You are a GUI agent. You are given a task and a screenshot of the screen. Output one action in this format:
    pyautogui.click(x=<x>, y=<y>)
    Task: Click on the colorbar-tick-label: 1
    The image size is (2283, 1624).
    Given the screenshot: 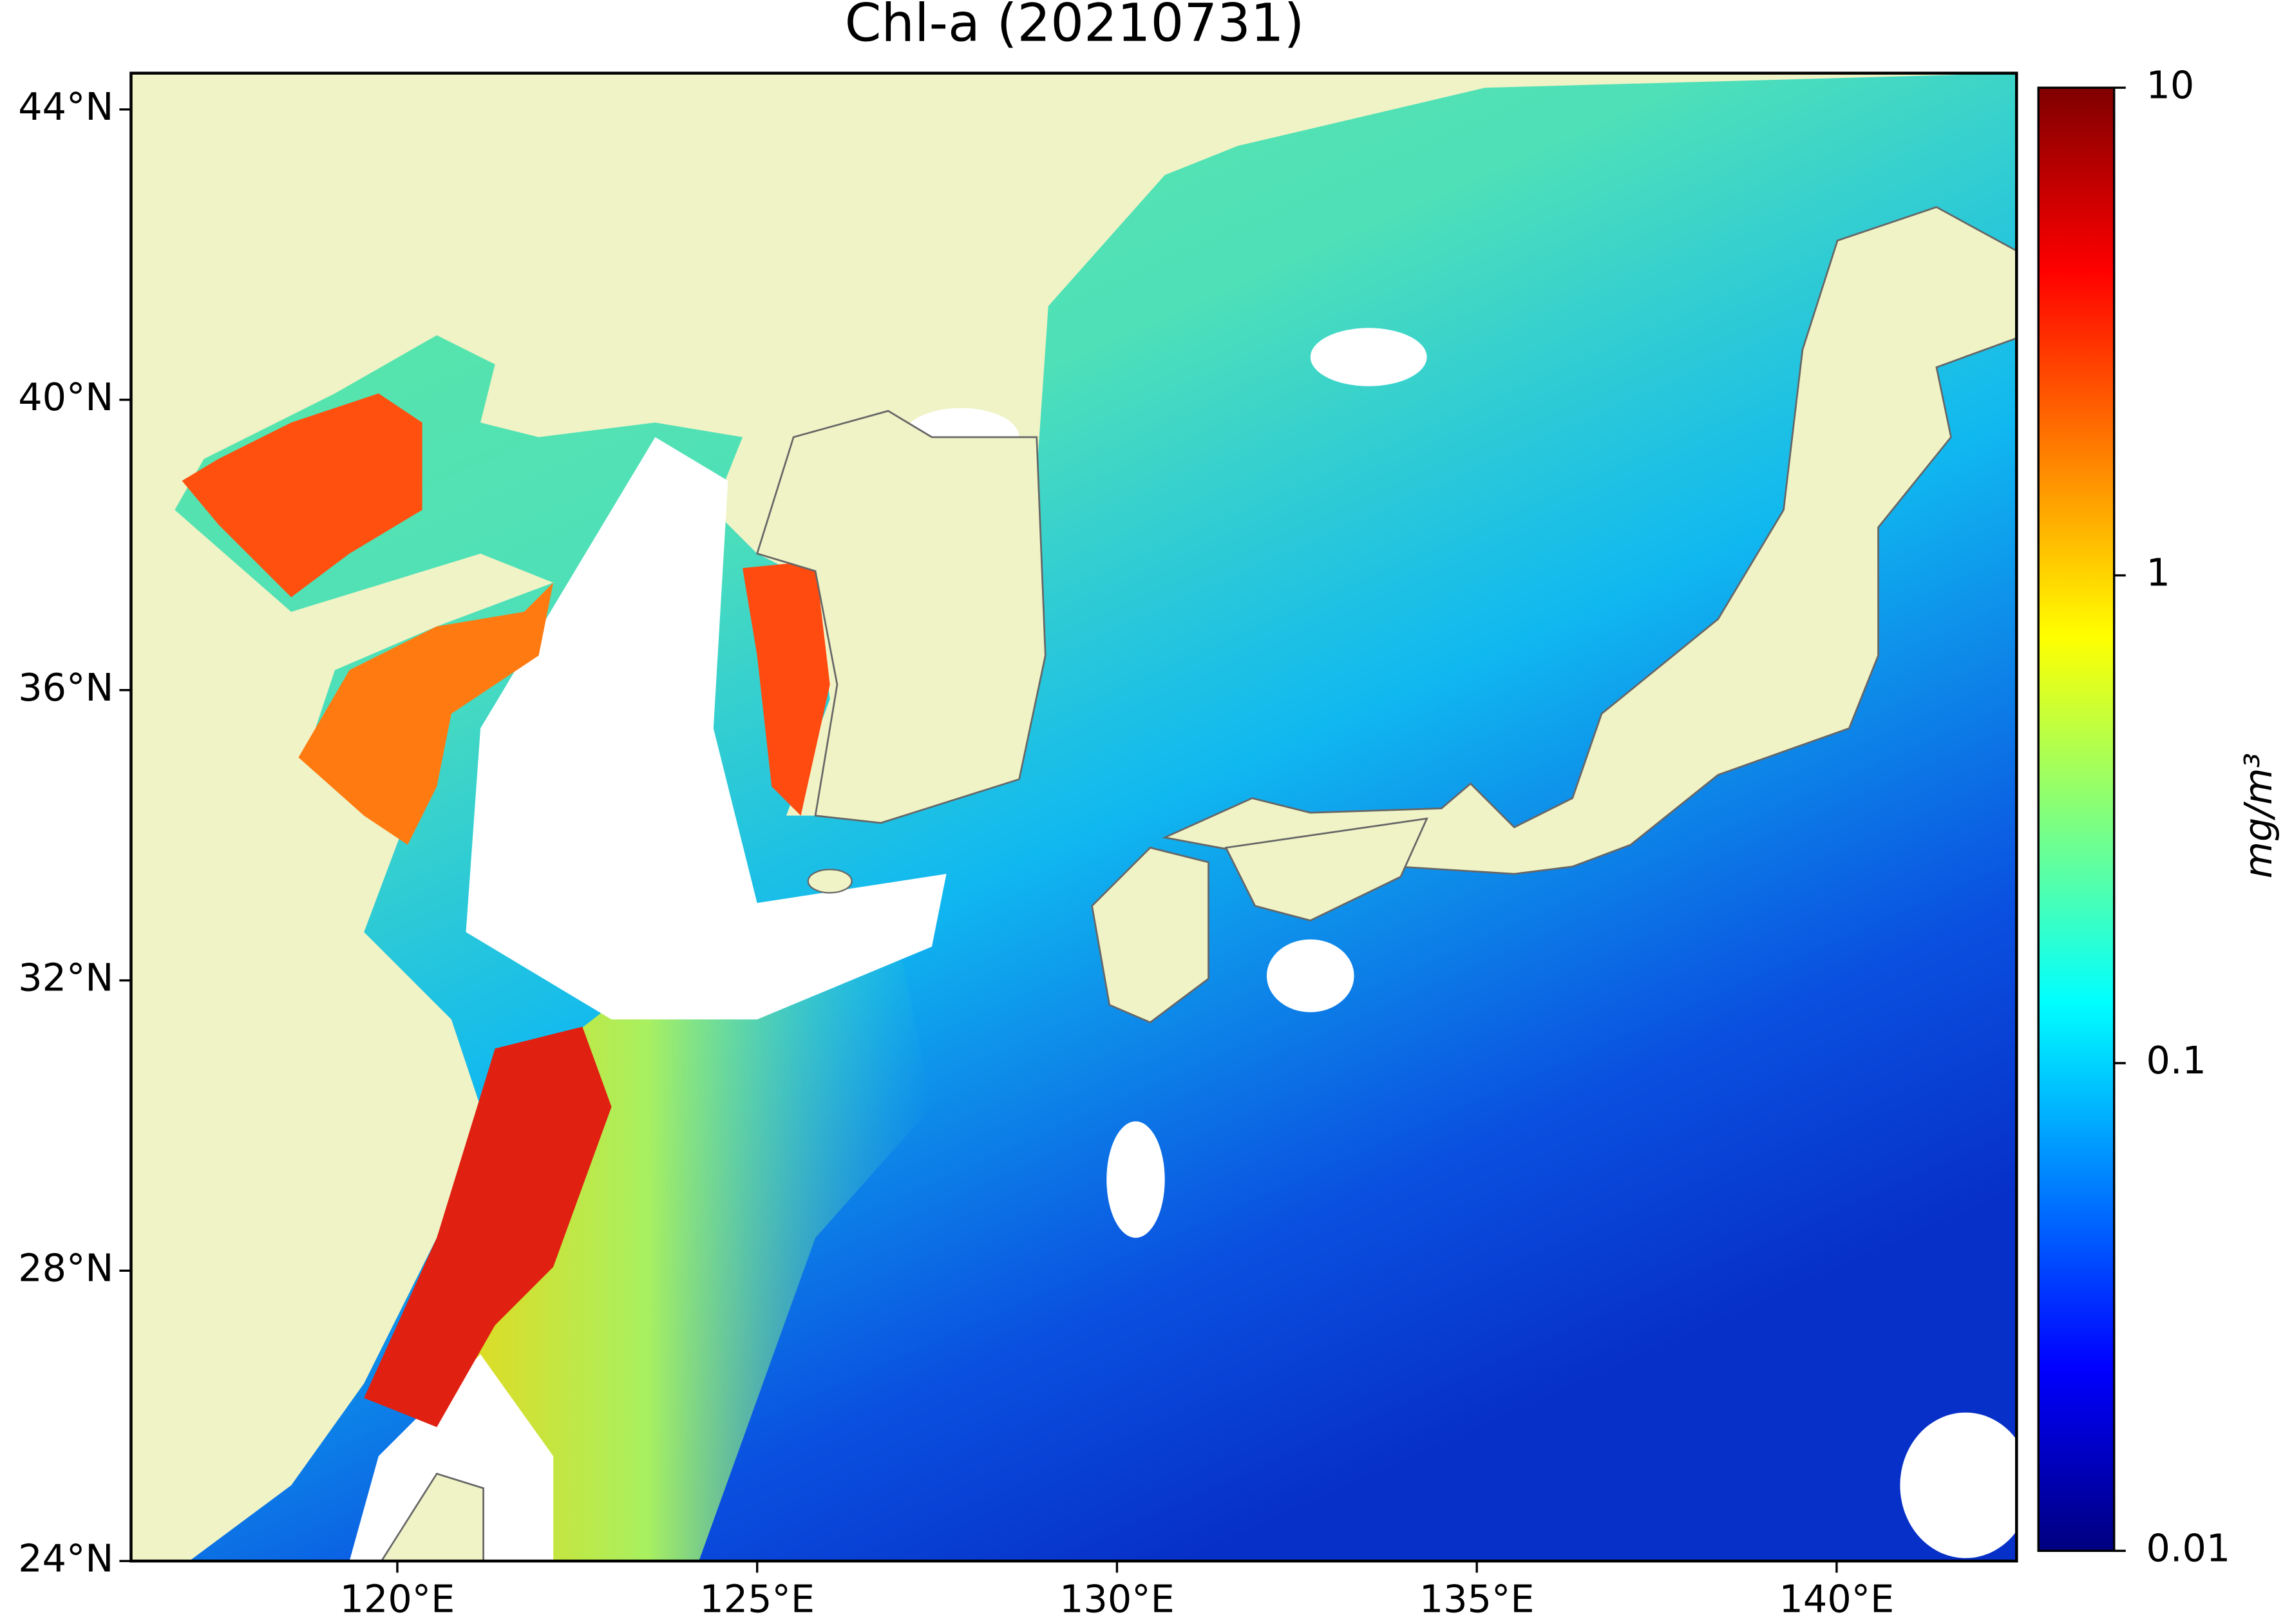 What is the action you would take?
    pyautogui.click(x=2158, y=573)
    